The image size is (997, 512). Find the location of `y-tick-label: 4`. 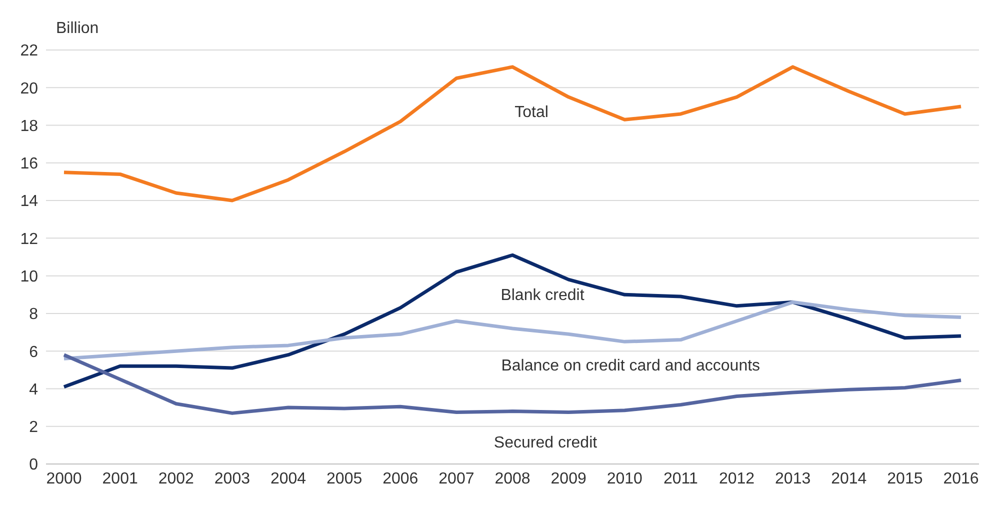

y-tick-label: 4 is located at coordinates (33, 389).